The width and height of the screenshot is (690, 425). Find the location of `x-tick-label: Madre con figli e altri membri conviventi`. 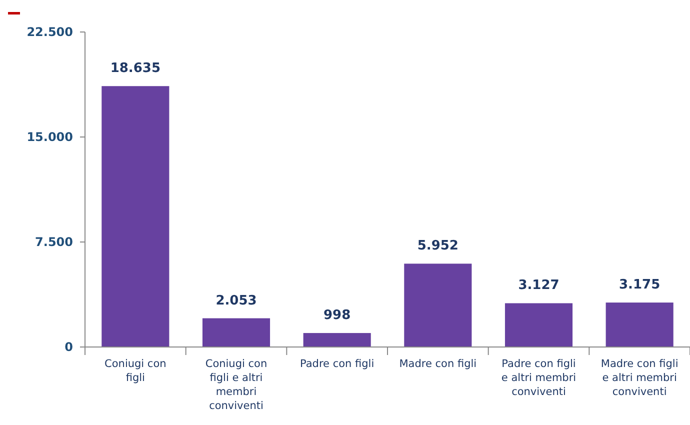

x-tick-label: Madre con figli e altri membri conviventi is located at coordinates (639, 378).